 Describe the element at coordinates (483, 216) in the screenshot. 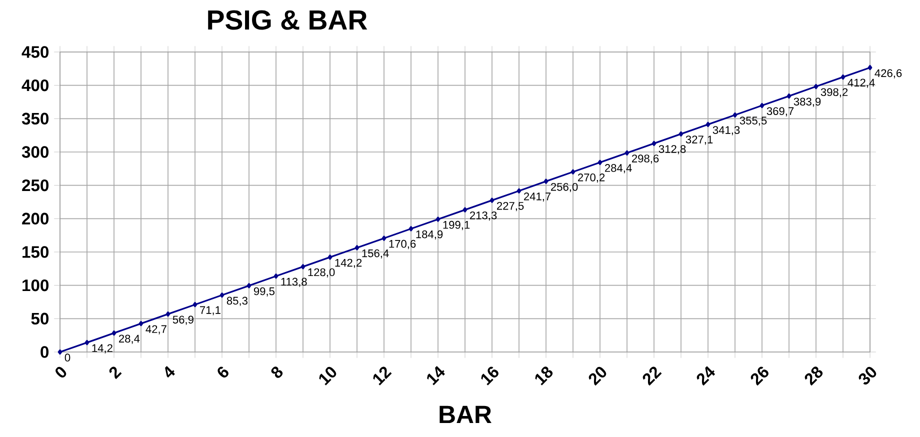

I see `data-label: 213,3` at that location.